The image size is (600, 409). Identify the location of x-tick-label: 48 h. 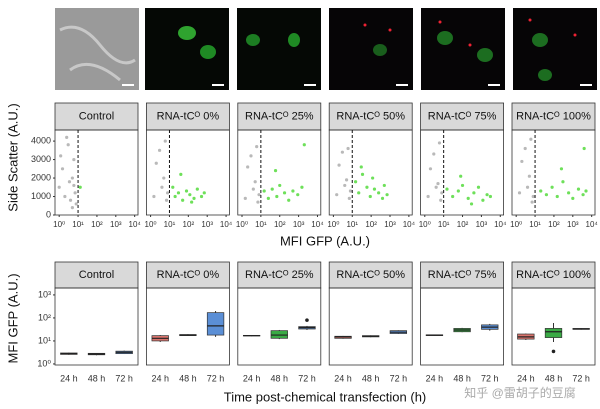
(462, 378).